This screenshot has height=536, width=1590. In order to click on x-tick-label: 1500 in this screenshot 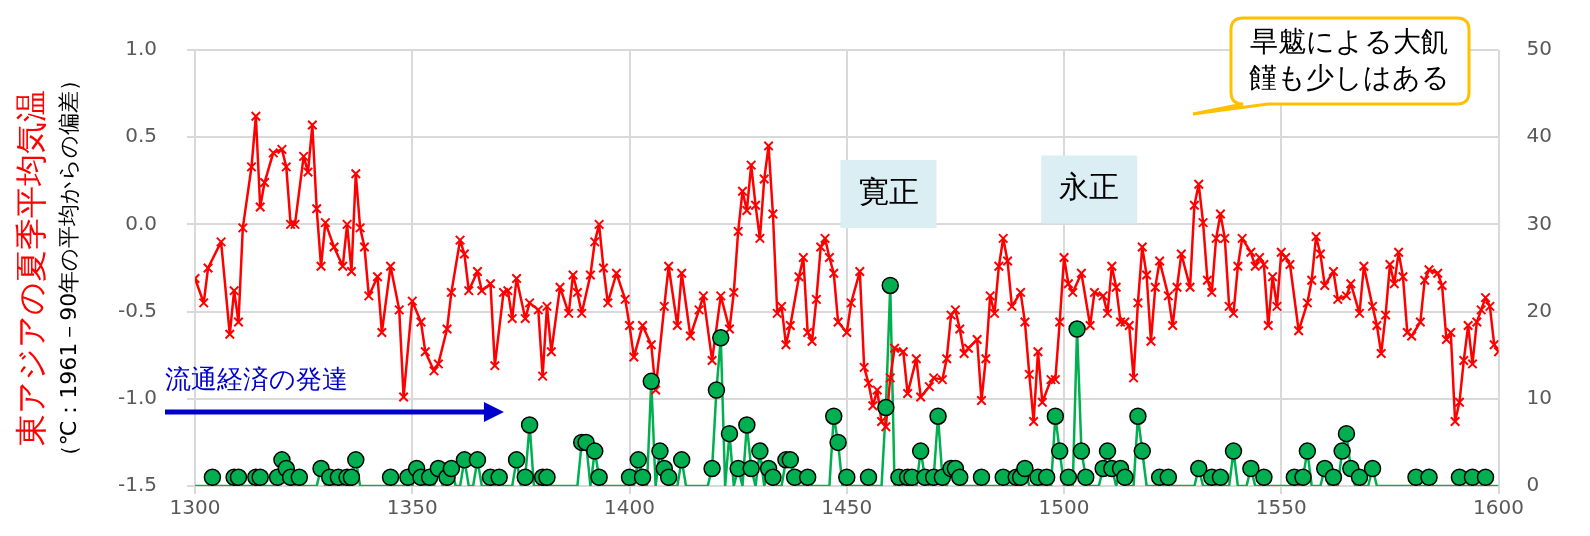, I will do `click(1064, 507)`.